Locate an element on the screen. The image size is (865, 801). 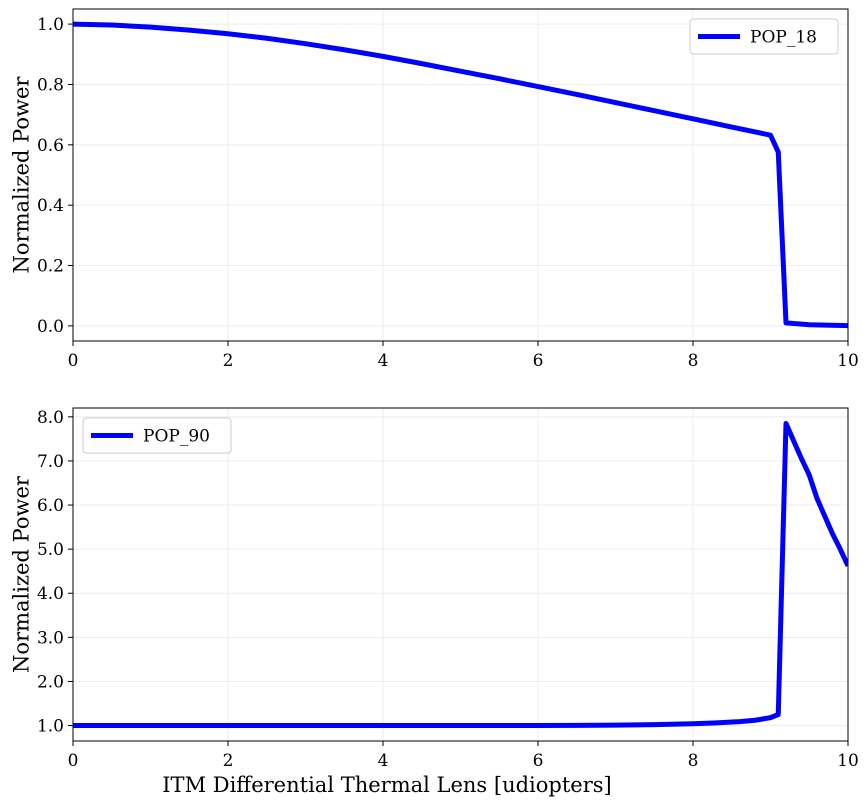
legend-label-pop90: POP_90 is located at coordinates (176, 437).